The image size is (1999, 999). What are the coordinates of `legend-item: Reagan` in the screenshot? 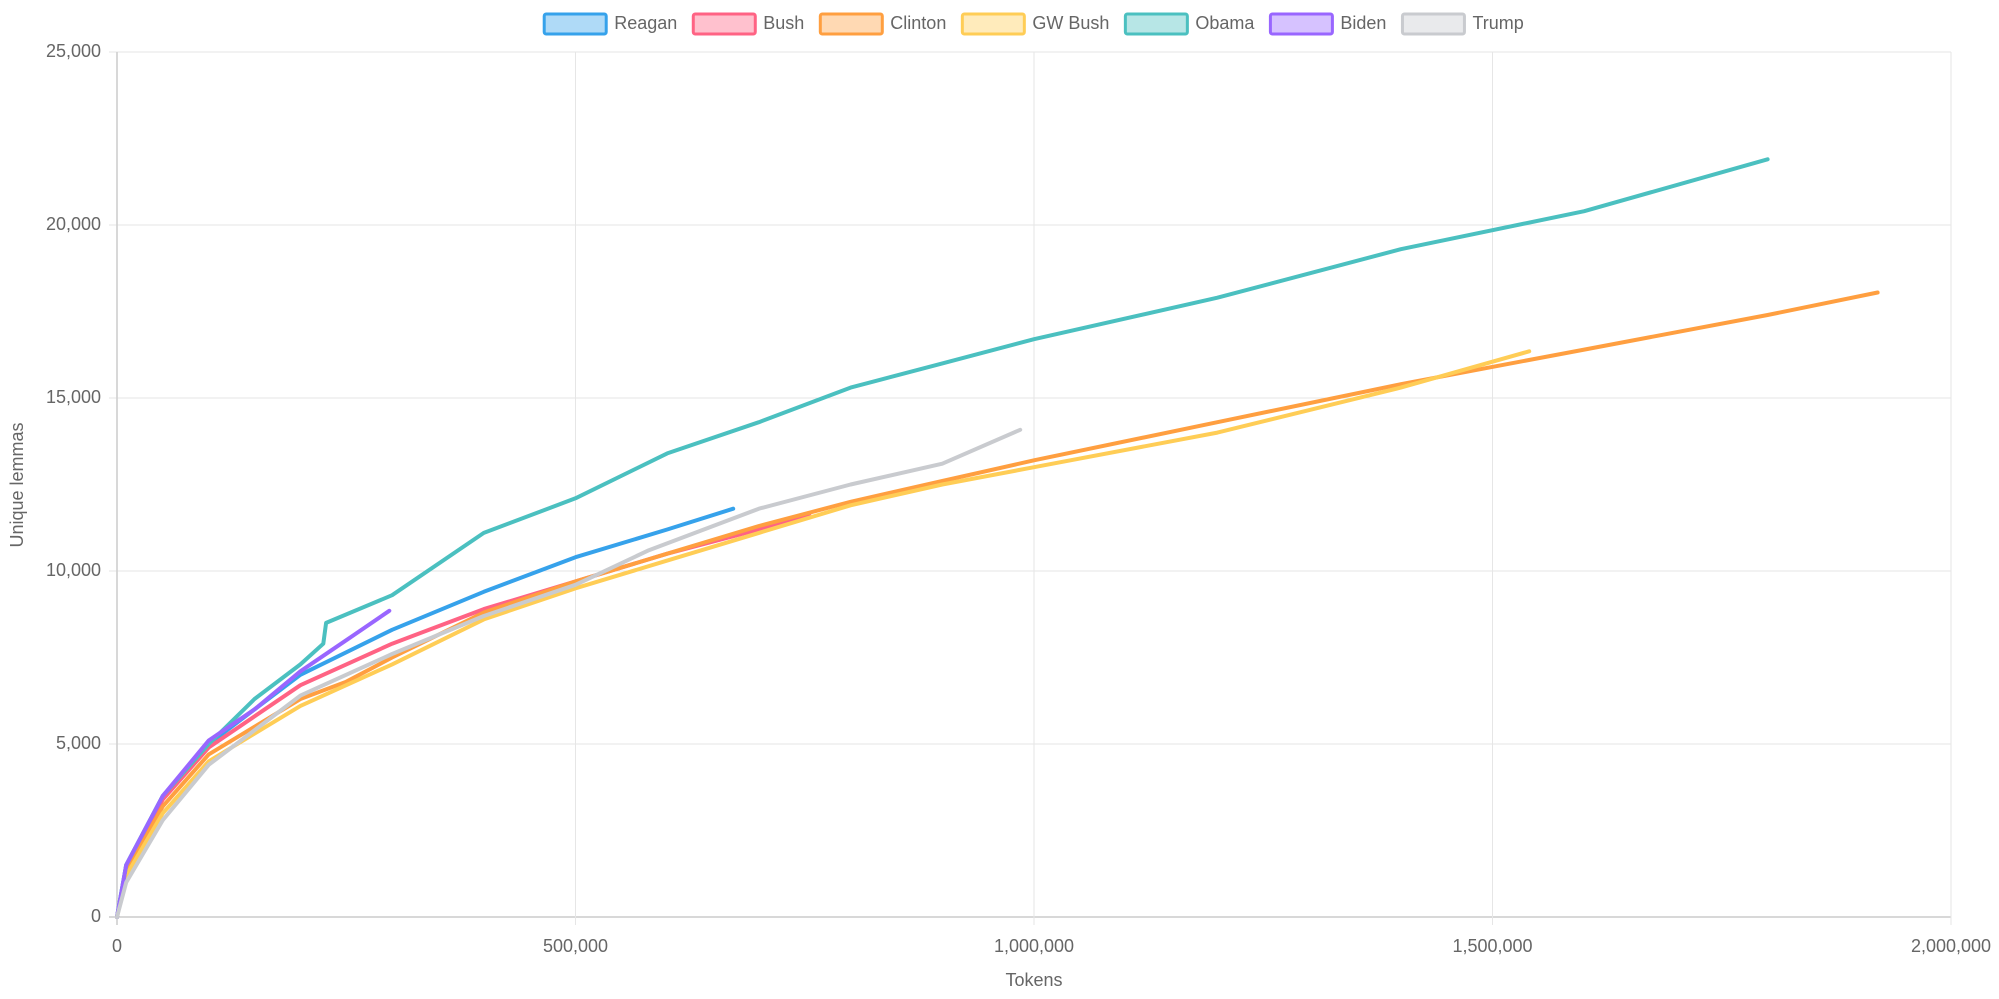 It's located at (609, 24).